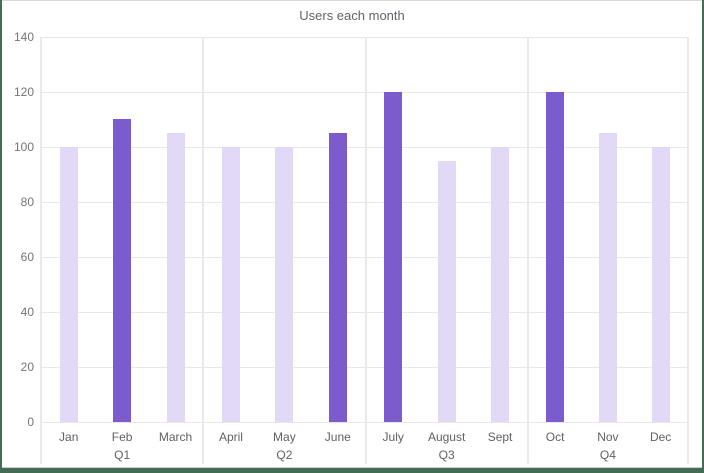 This screenshot has height=473, width=704. I want to click on bar-slot-july, so click(393, 257).